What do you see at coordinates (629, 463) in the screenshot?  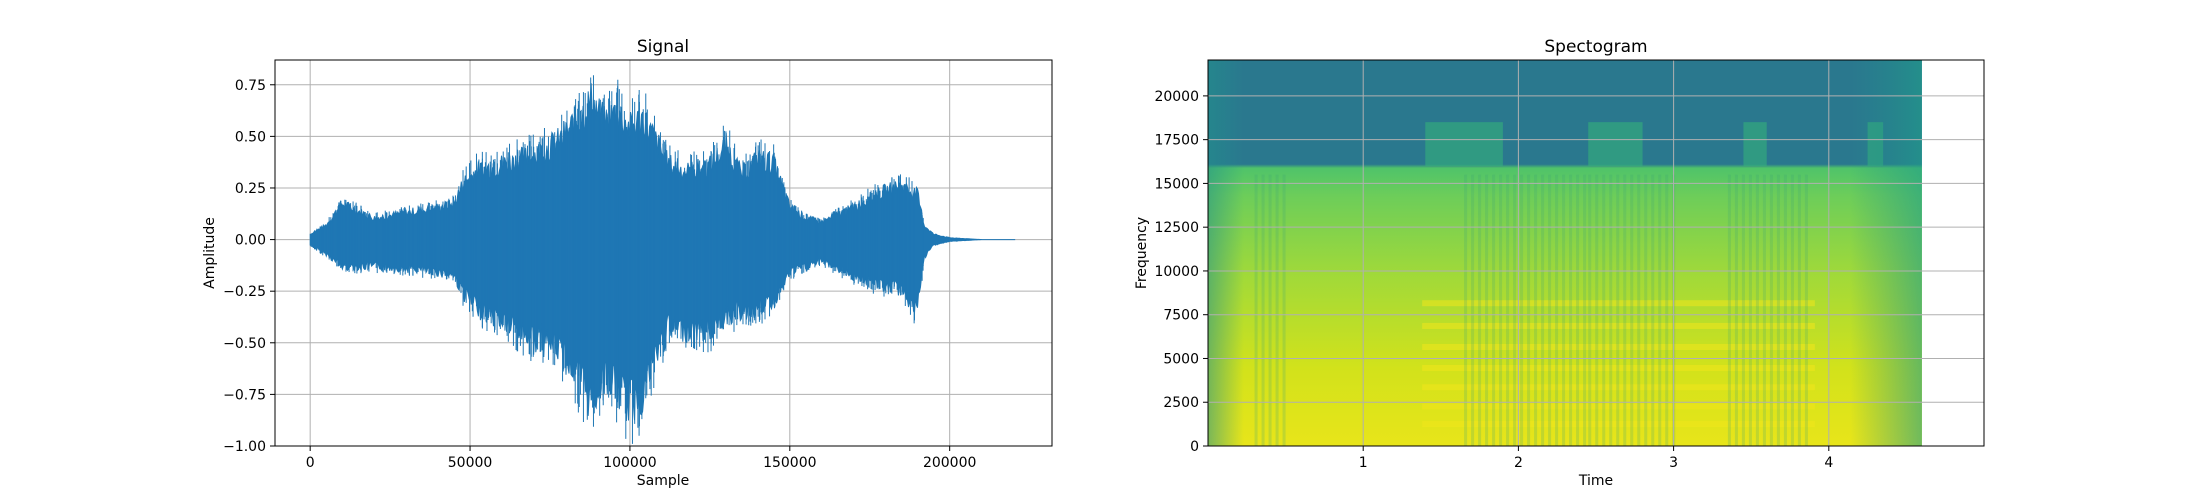 I see `signal-x-tick-label: 100000` at bounding box center [629, 463].